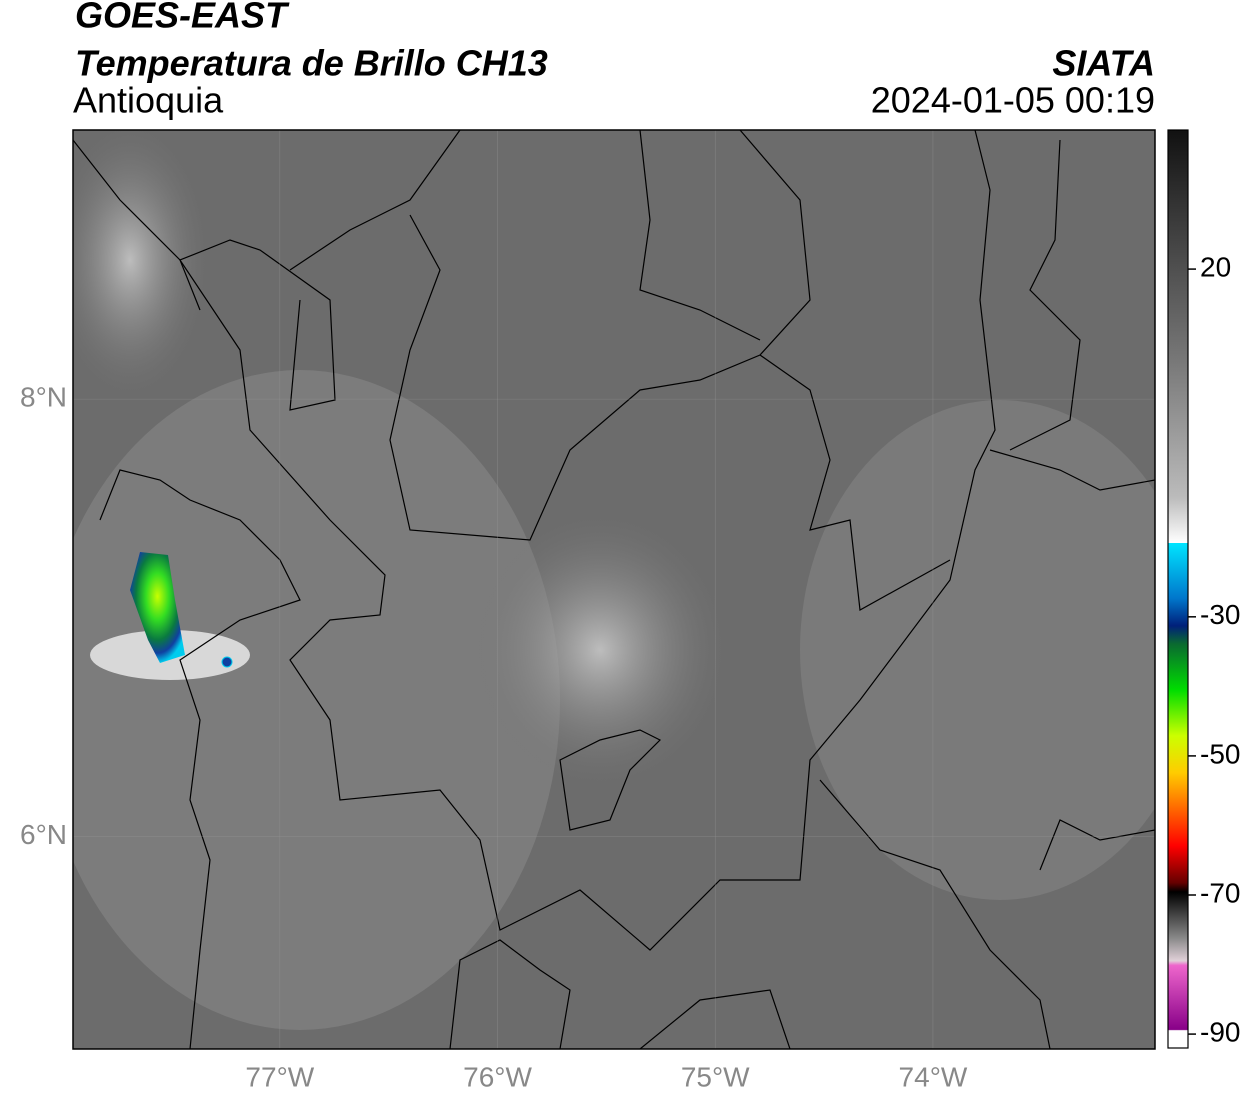 Image resolution: width=1252 pixels, height=1099 pixels. I want to click on colorbar, so click(1178, 589).